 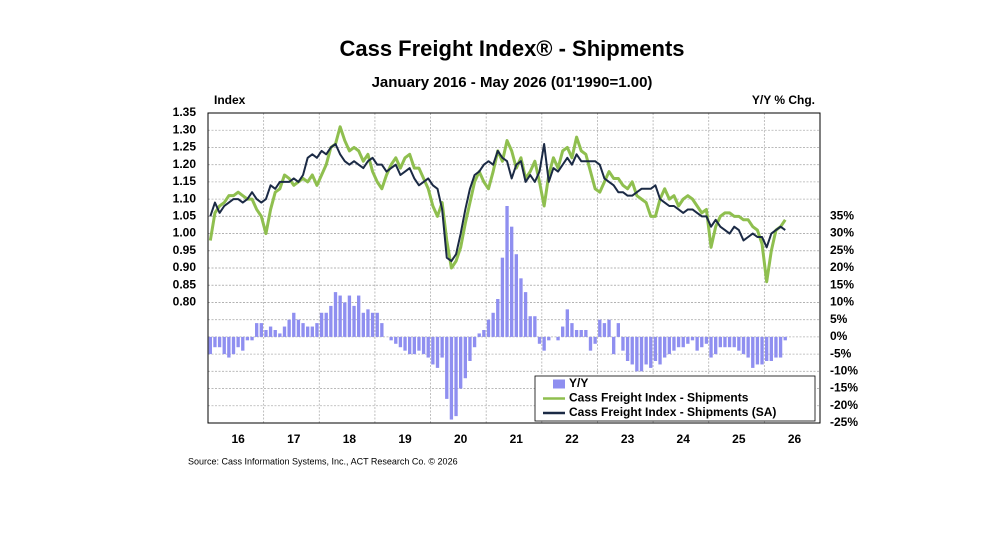 I want to click on x-tick-label: 21, so click(x=517, y=439).